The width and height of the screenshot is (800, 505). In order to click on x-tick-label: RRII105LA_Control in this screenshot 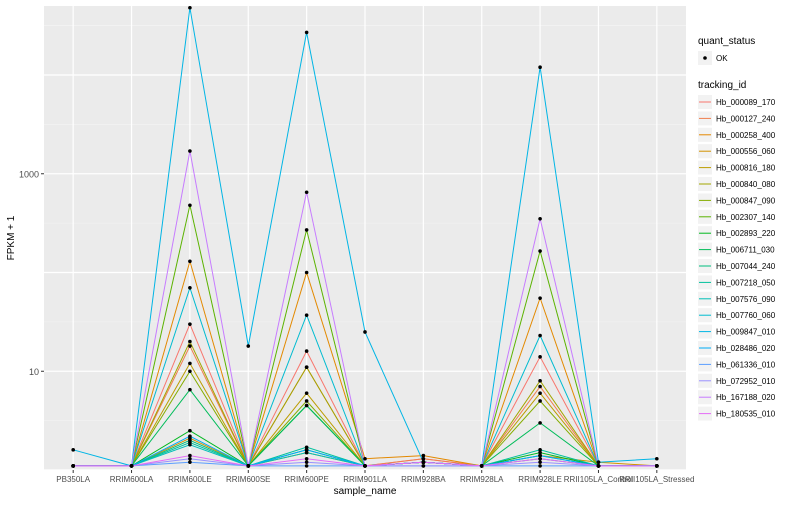, I will do `click(599, 479)`.